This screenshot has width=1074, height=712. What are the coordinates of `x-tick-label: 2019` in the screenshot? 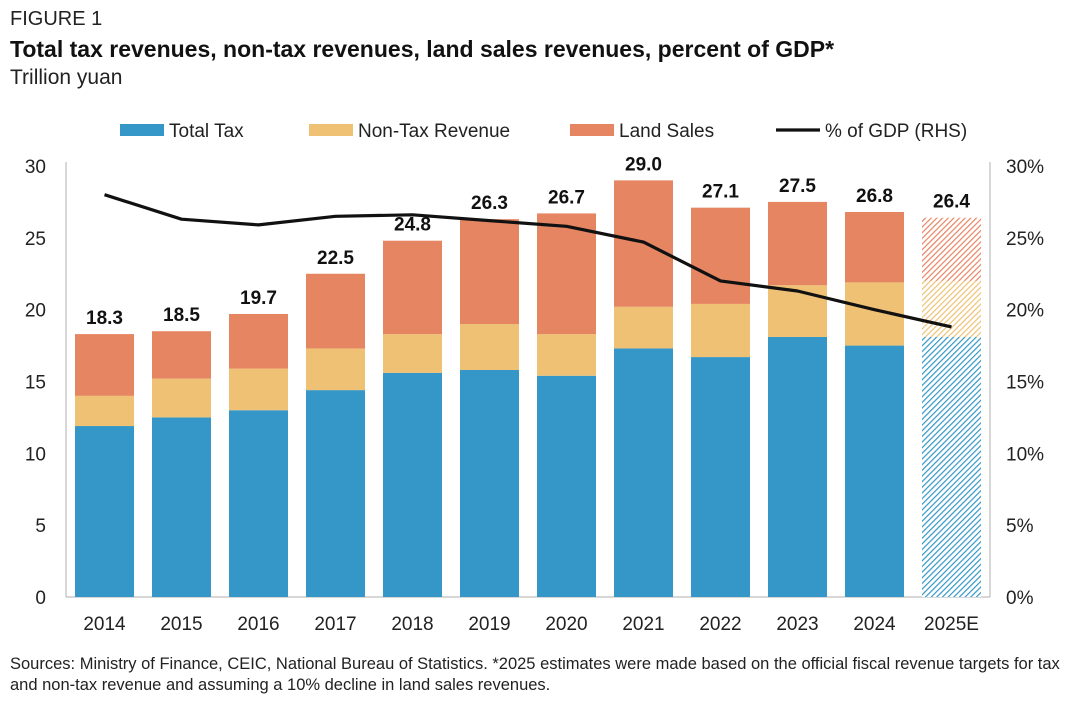 It's located at (489, 624).